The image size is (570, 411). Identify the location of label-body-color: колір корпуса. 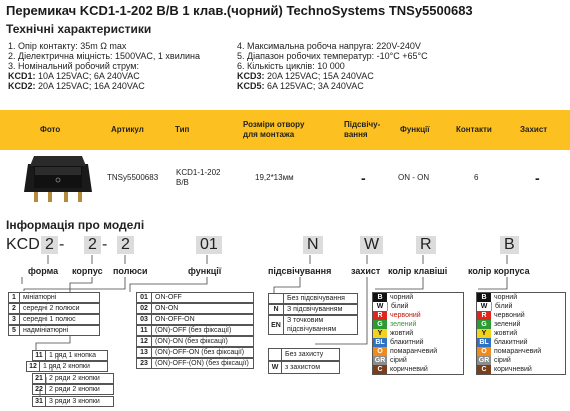
(499, 271).